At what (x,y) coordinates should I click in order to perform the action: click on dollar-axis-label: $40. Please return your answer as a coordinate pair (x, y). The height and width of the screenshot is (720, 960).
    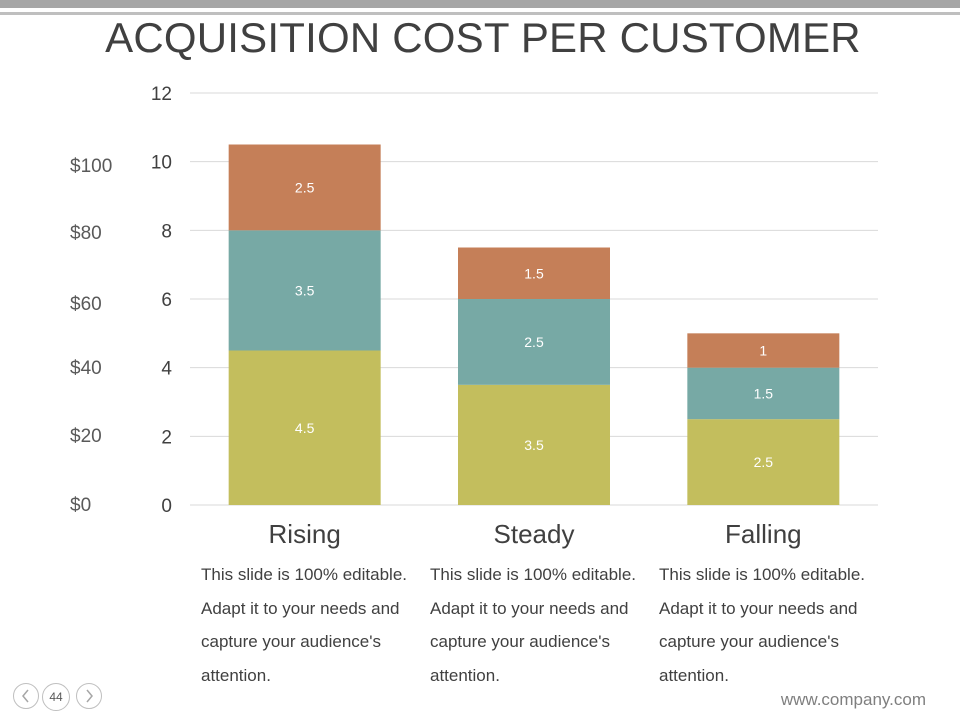
    Looking at the image, I should click on (86, 368).